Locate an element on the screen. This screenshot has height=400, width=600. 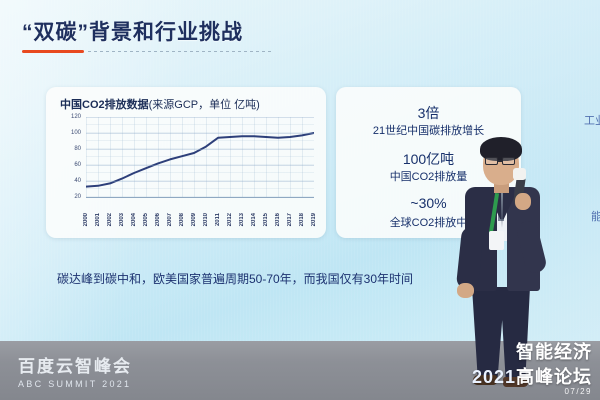
event-logo-right-year: 2021 is located at coordinates (493, 377).